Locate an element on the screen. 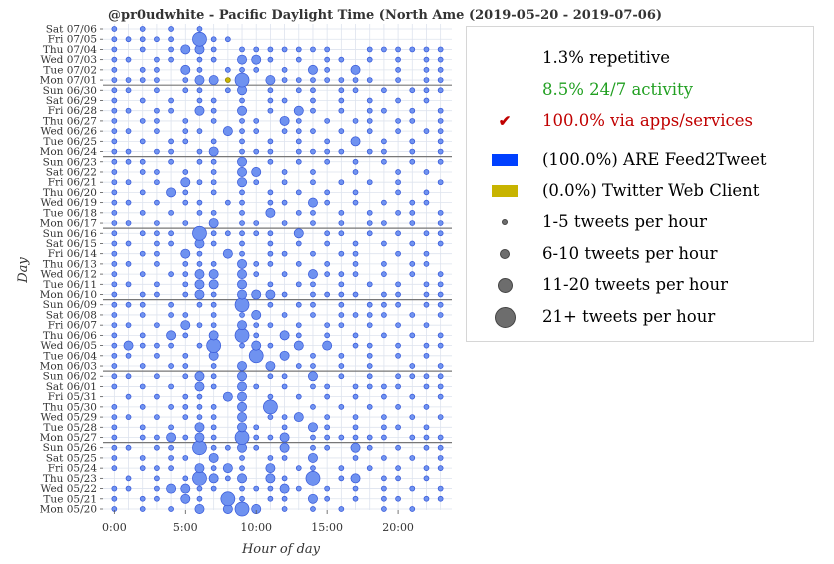 This screenshot has width=834, height=564. y-tick-label: Mon 06/03 is located at coordinates (68, 367).